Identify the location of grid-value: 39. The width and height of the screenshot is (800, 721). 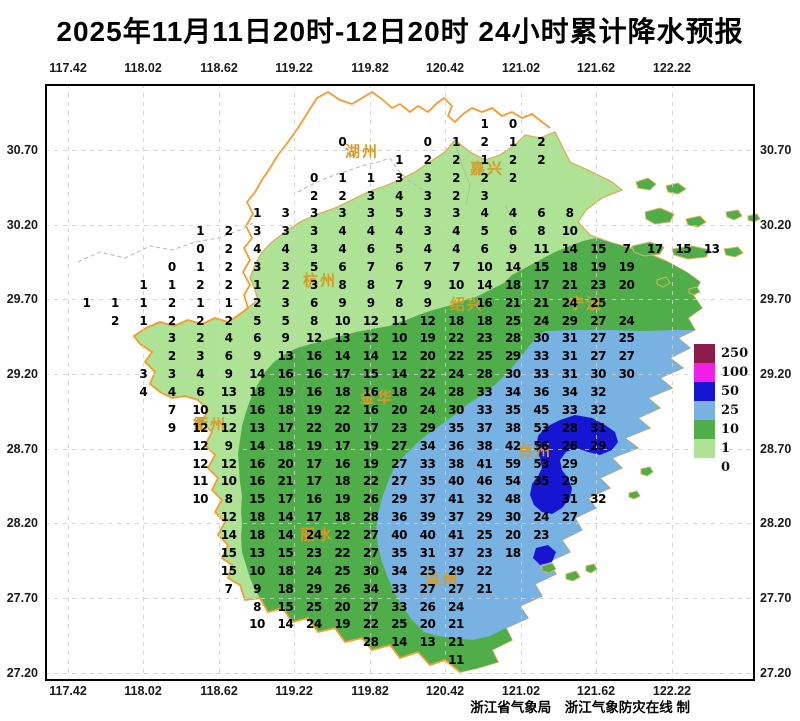
(427, 517).